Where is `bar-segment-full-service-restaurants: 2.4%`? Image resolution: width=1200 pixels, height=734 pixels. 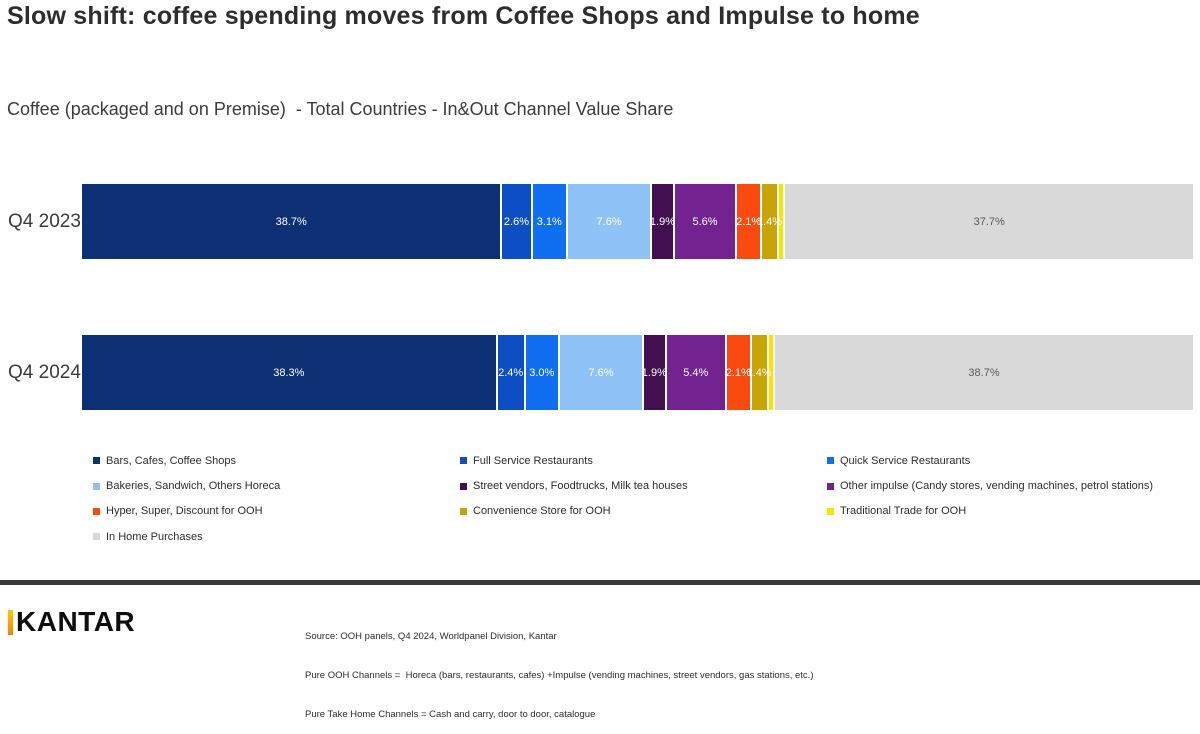
bar-segment-full-service-restaurants: 2.4% is located at coordinates (510, 372).